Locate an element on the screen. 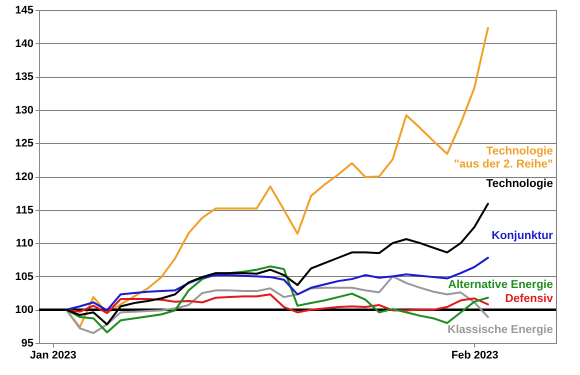 The image size is (580, 375). x-tick-label: Jan 2023 is located at coordinates (53, 356).